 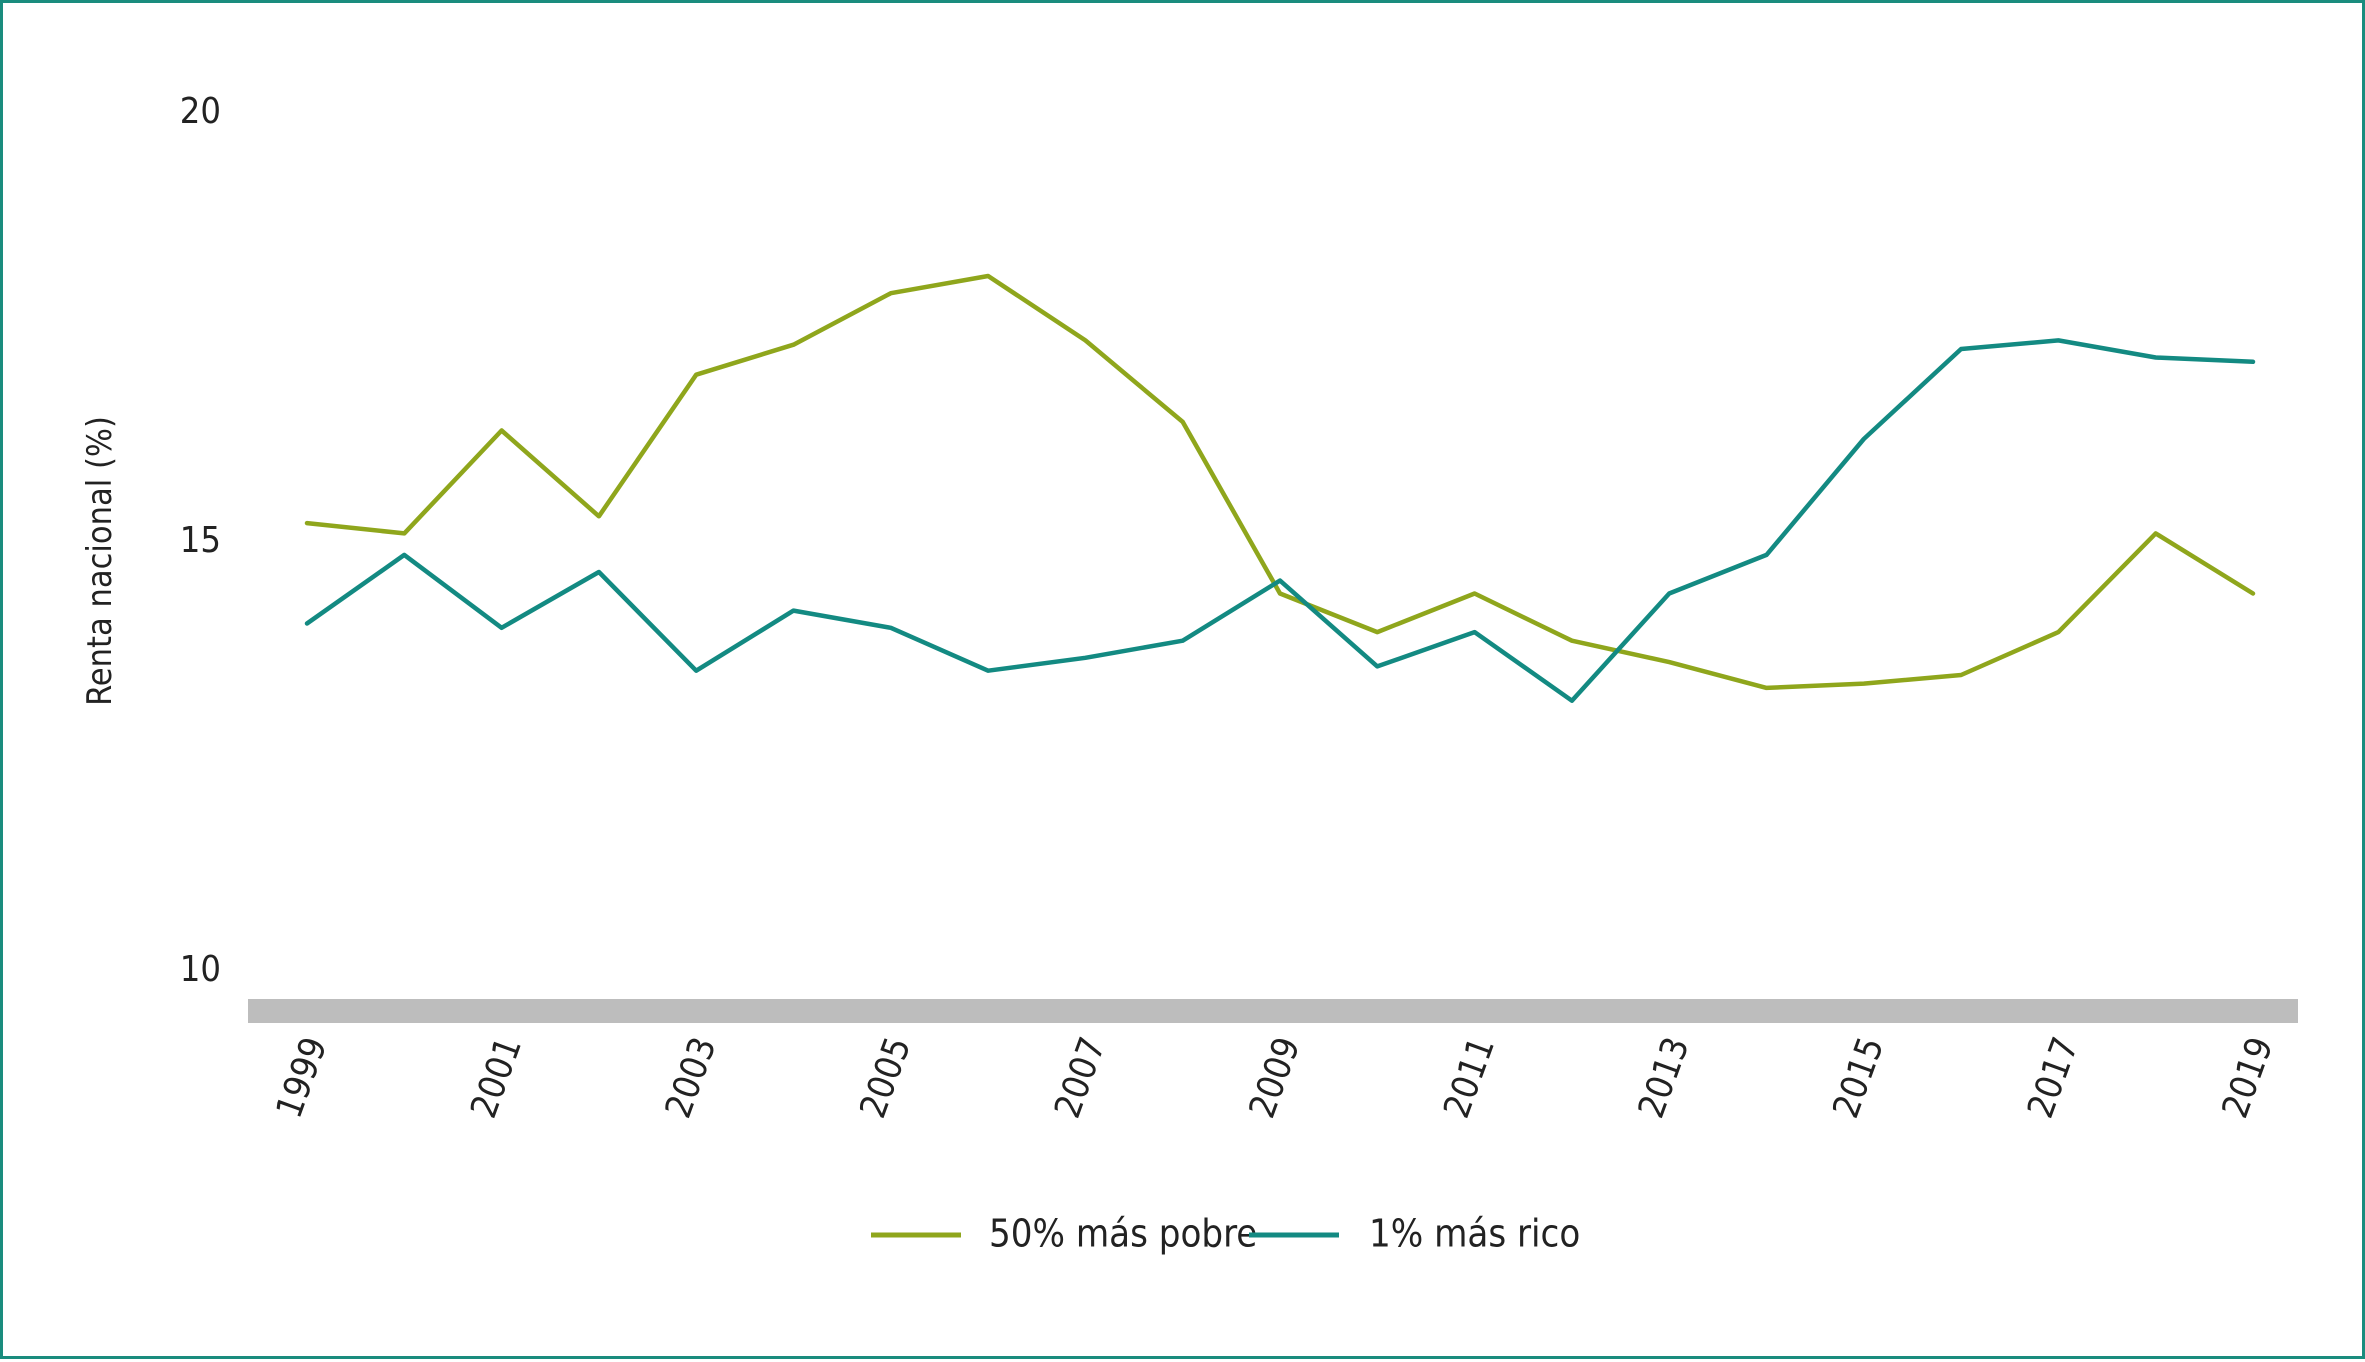 What do you see at coordinates (100, 561) in the screenshot?
I see `y-axis-title: Renta nacional (%)` at bounding box center [100, 561].